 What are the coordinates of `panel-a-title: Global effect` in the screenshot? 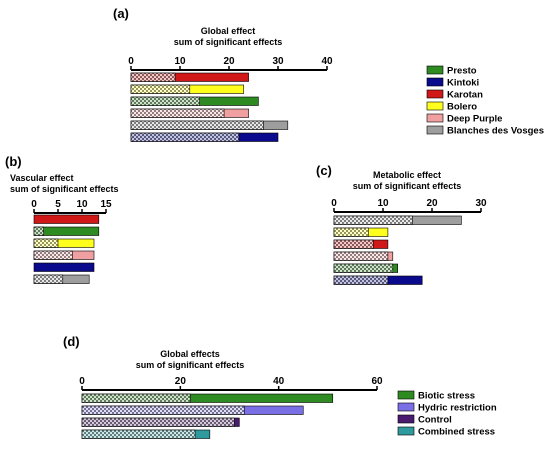 It's located at (228, 31).